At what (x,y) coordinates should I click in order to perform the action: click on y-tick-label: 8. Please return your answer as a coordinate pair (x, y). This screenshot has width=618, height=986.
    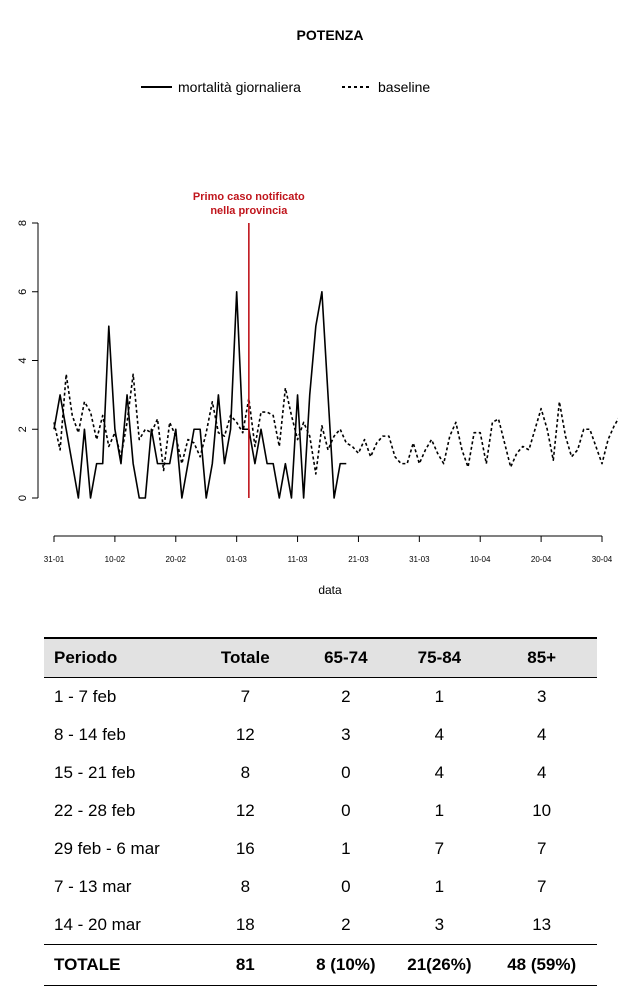
    Looking at the image, I should click on (23, 223).